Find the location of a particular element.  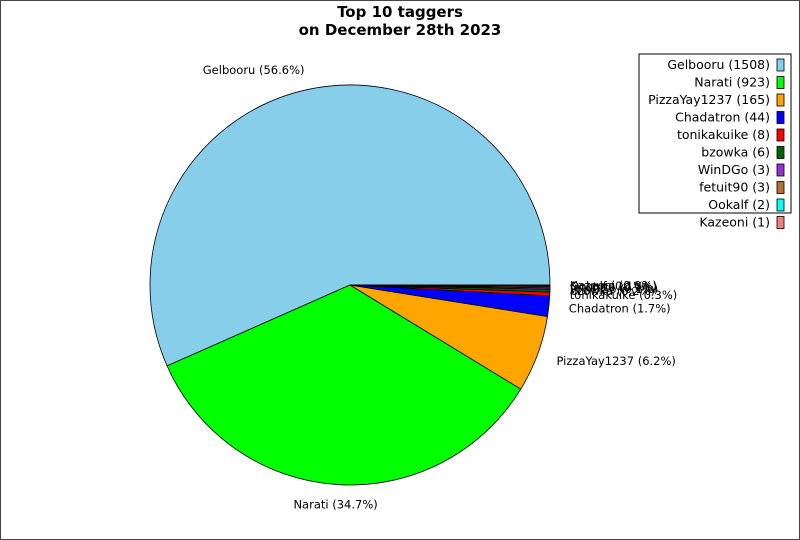

slice-label-pizzayay1237: PizzaYay1237 (6.2%) is located at coordinates (616, 361).